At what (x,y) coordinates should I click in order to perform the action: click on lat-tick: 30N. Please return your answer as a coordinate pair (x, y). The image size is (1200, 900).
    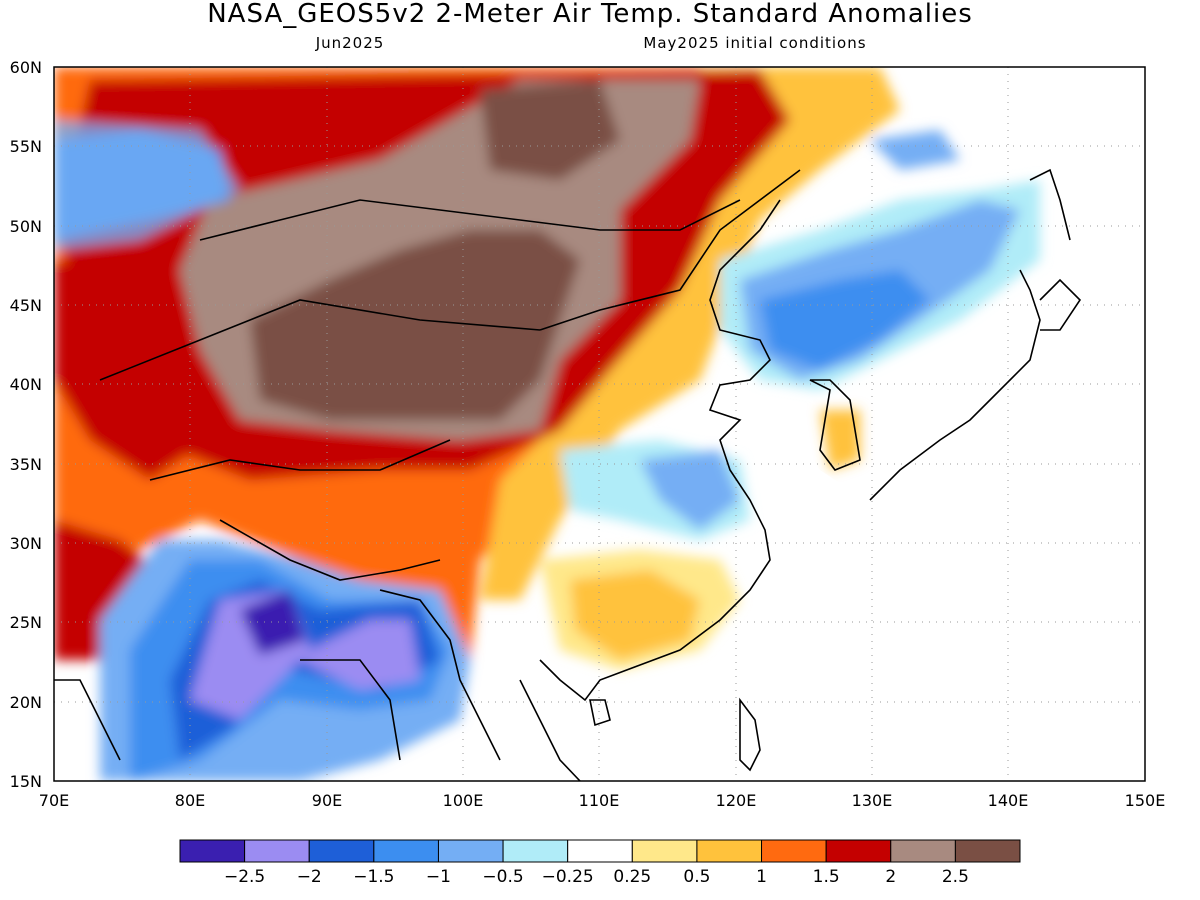
    Looking at the image, I should click on (26, 543).